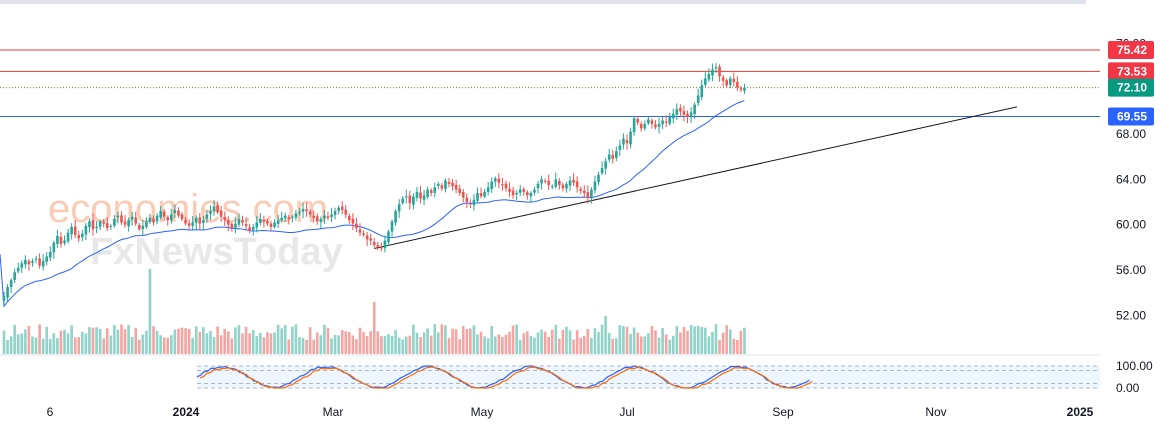 The width and height of the screenshot is (1169, 430). What do you see at coordinates (550, 83) in the screenshot?
I see `price-levels` at bounding box center [550, 83].